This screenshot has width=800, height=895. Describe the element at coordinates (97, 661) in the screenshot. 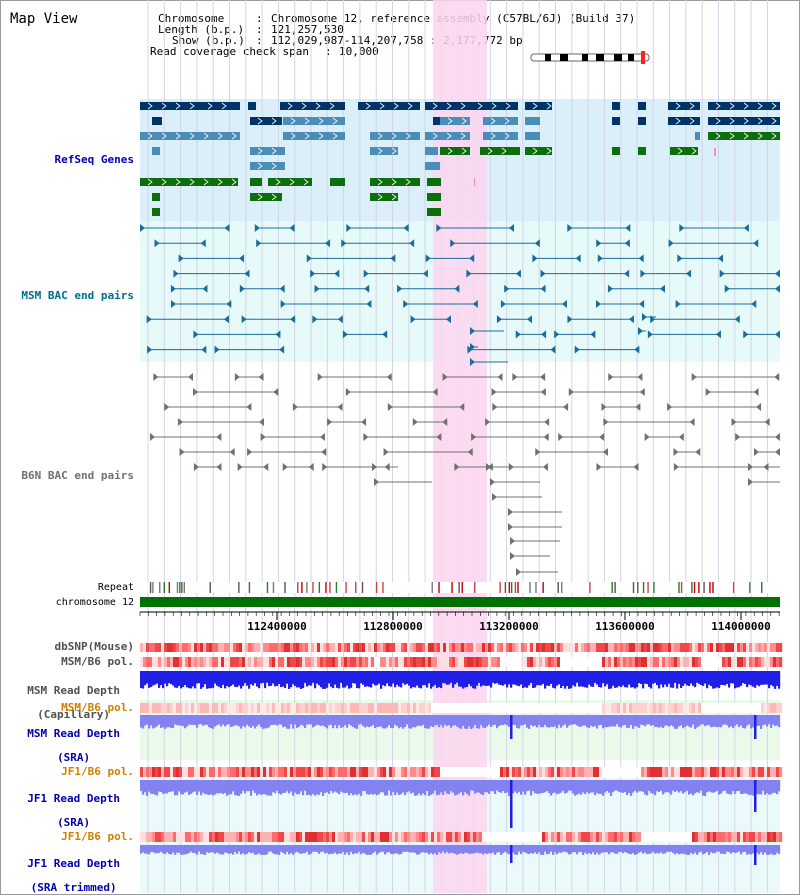

I see `track-label-msm-b6-pol: MSM/B6 pol.` at that location.